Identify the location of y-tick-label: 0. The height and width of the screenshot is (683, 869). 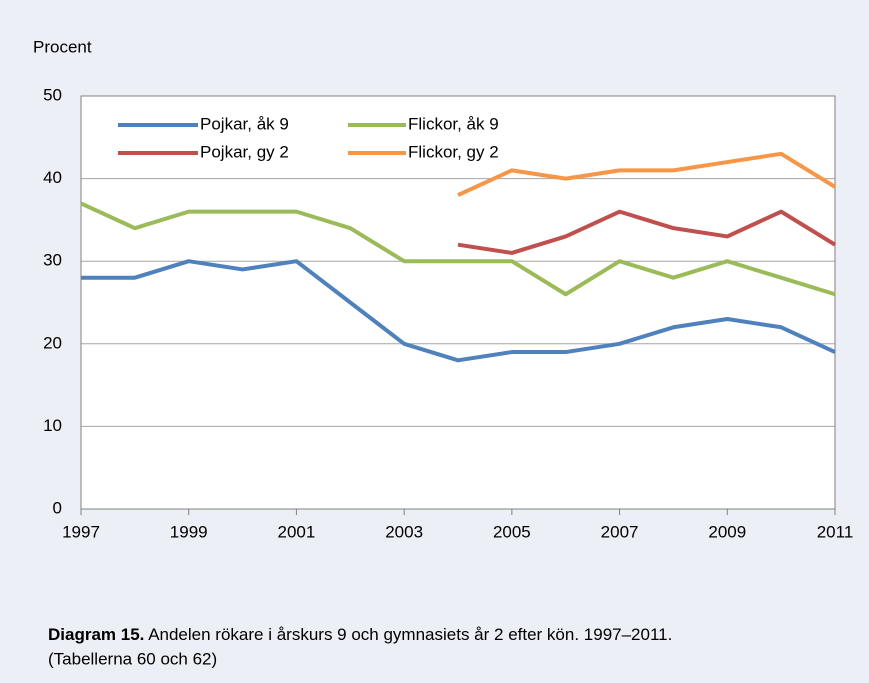
(57, 507).